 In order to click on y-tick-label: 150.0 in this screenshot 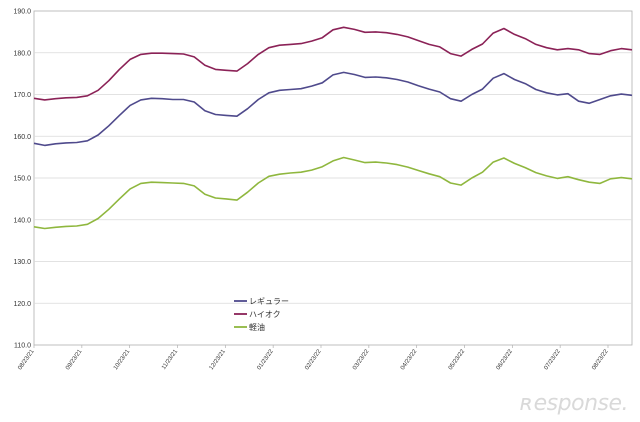, I will do `click(22, 179)`.